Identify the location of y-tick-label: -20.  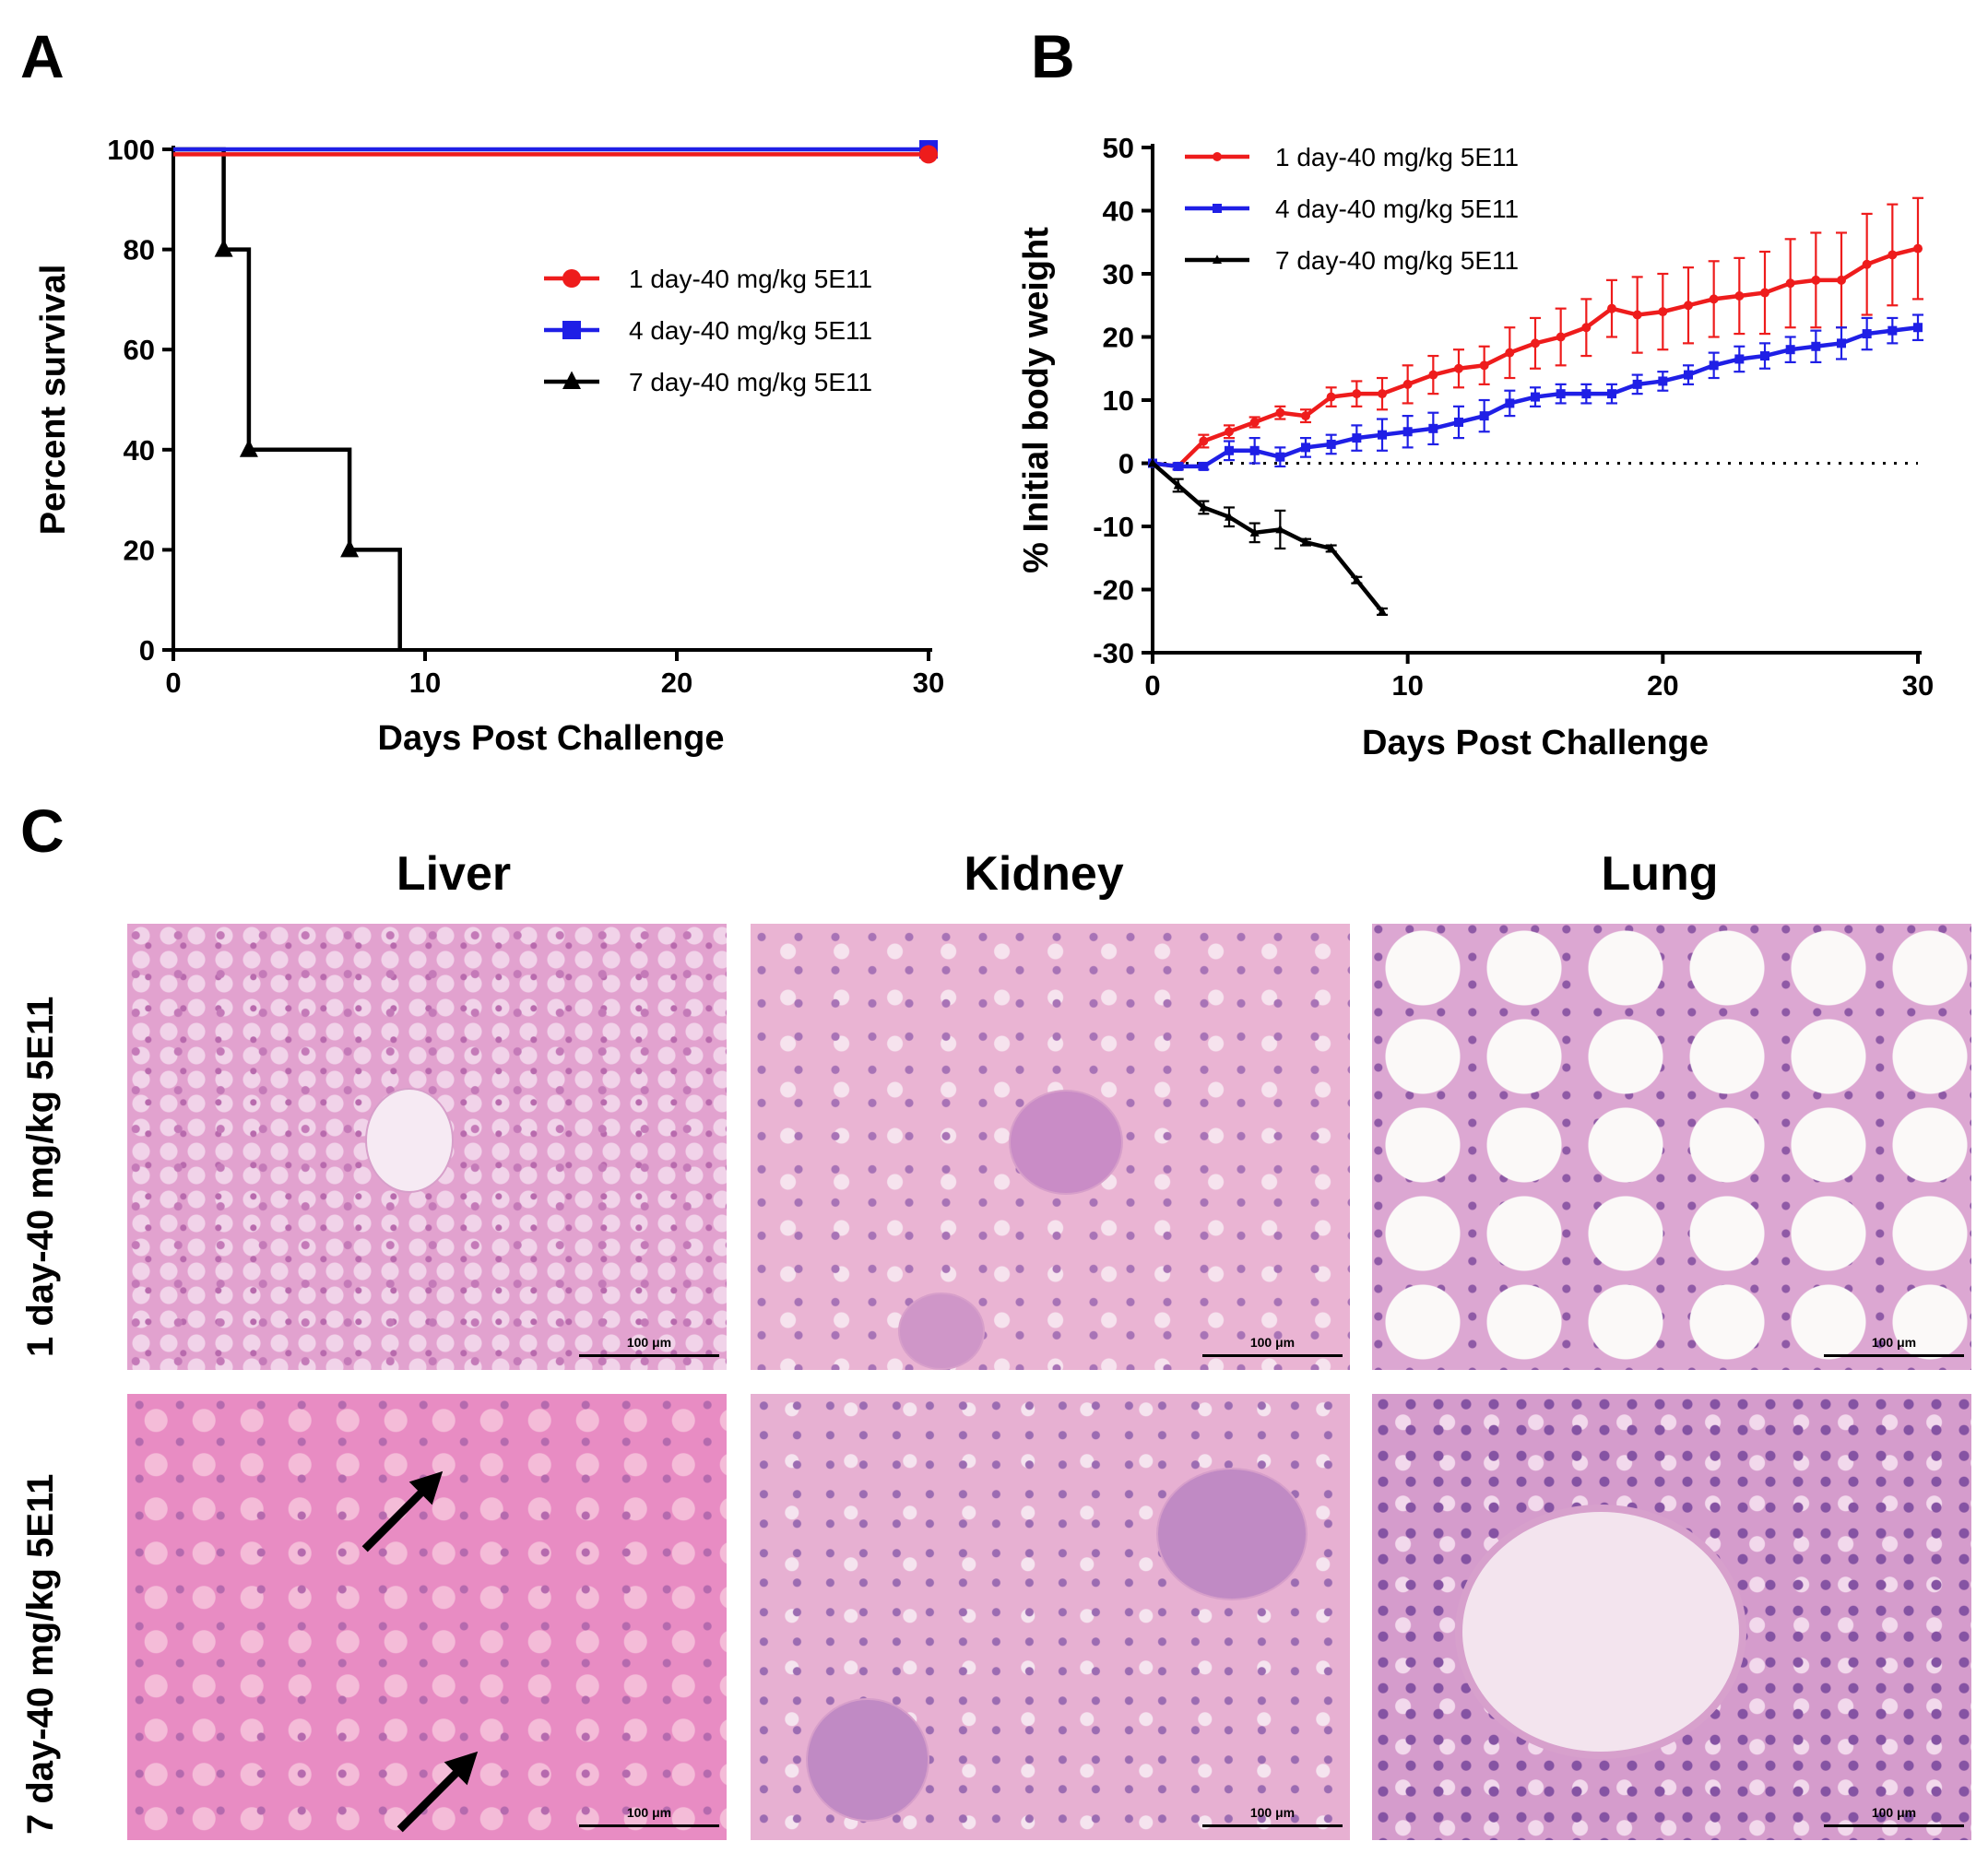
(1113, 590).